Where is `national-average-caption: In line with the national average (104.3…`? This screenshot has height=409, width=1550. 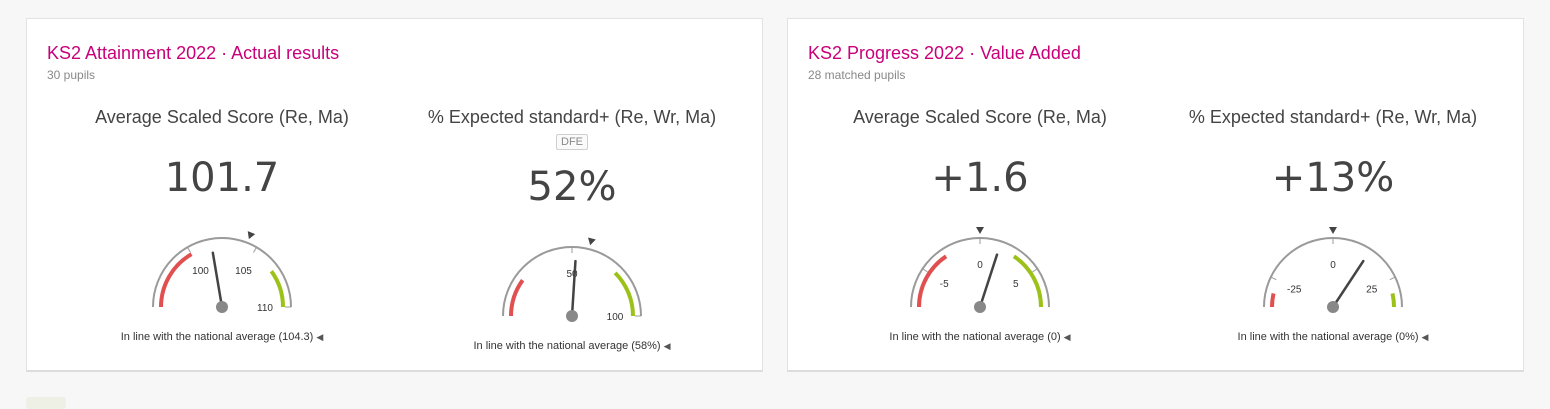 national-average-caption: In line with the national average (104.3… is located at coordinates (222, 337).